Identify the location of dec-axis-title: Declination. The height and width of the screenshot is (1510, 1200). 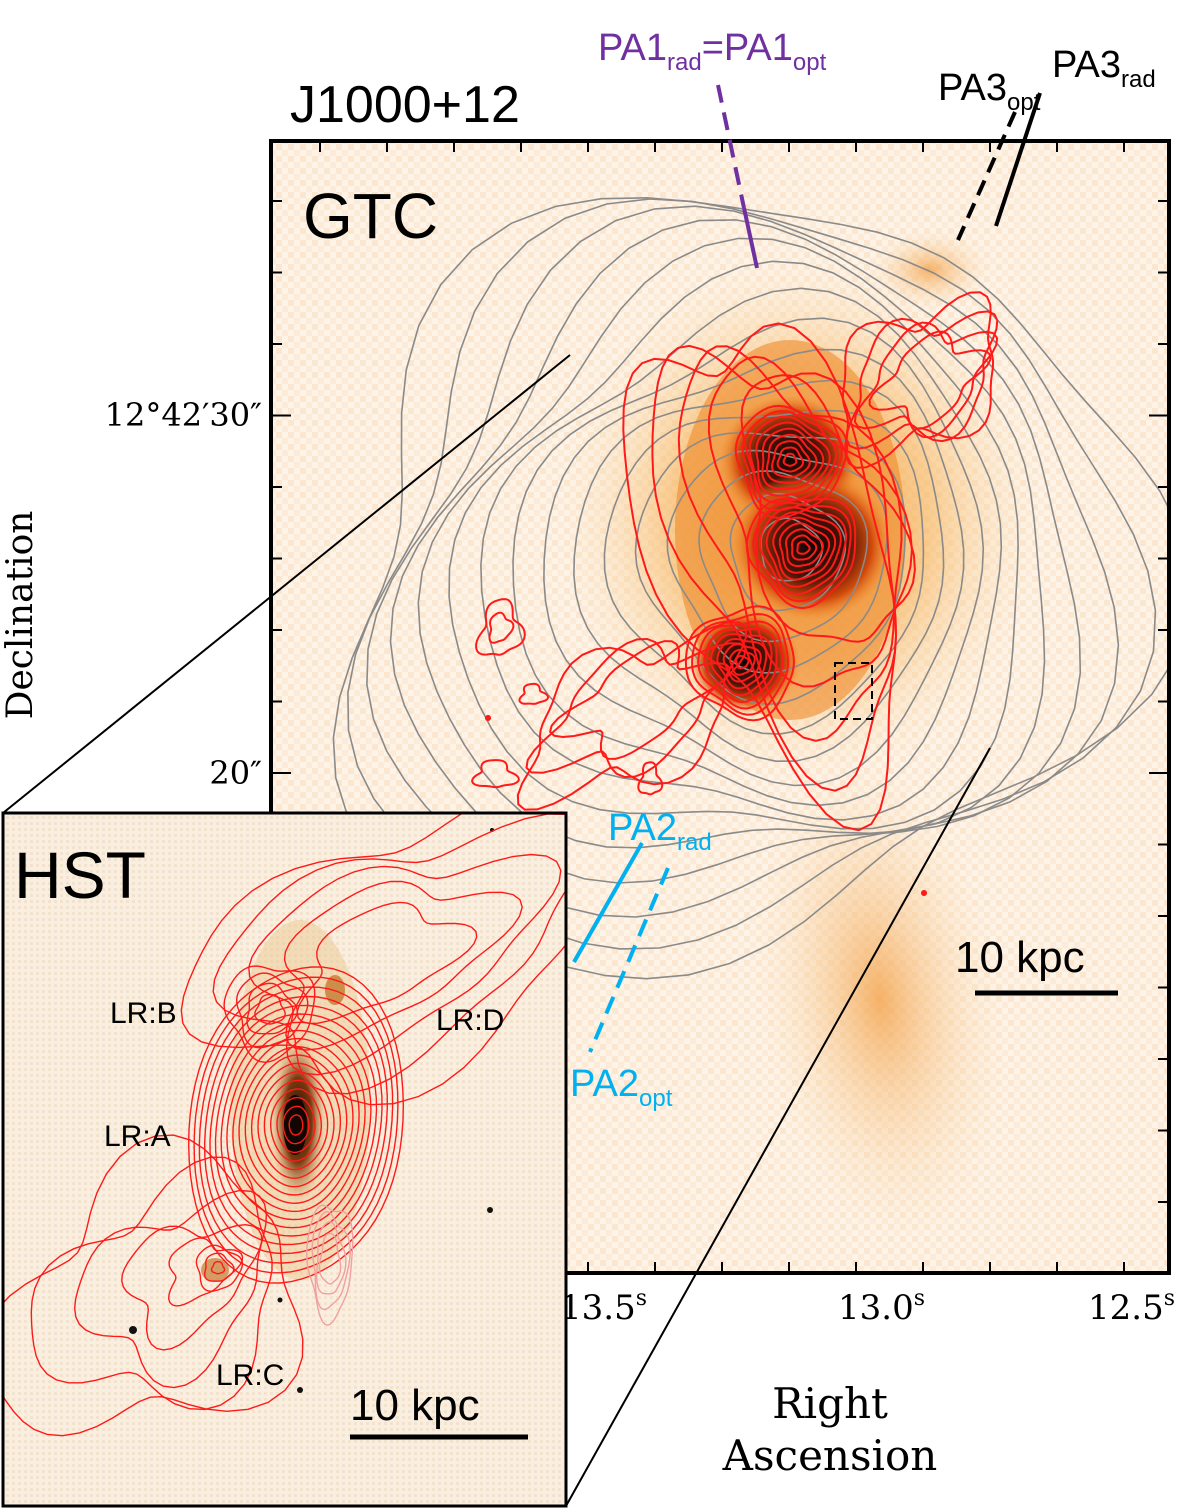
(20, 615).